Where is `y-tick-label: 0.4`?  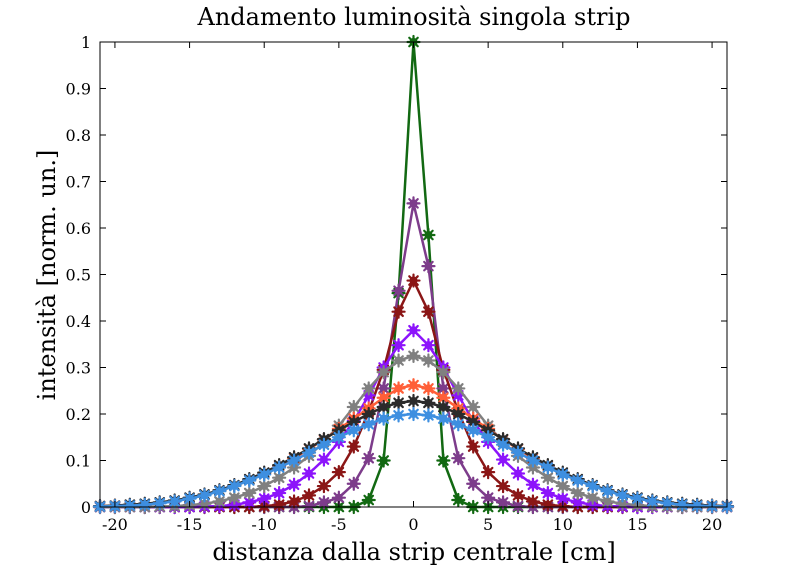 y-tick-label: 0.4 is located at coordinates (78, 321).